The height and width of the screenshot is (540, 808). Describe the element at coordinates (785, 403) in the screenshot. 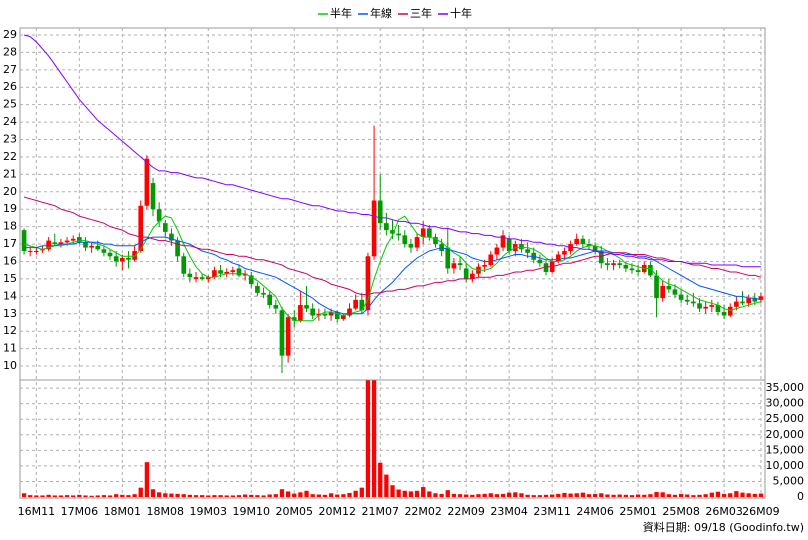

I see `volume-tick-label: 30,000` at that location.